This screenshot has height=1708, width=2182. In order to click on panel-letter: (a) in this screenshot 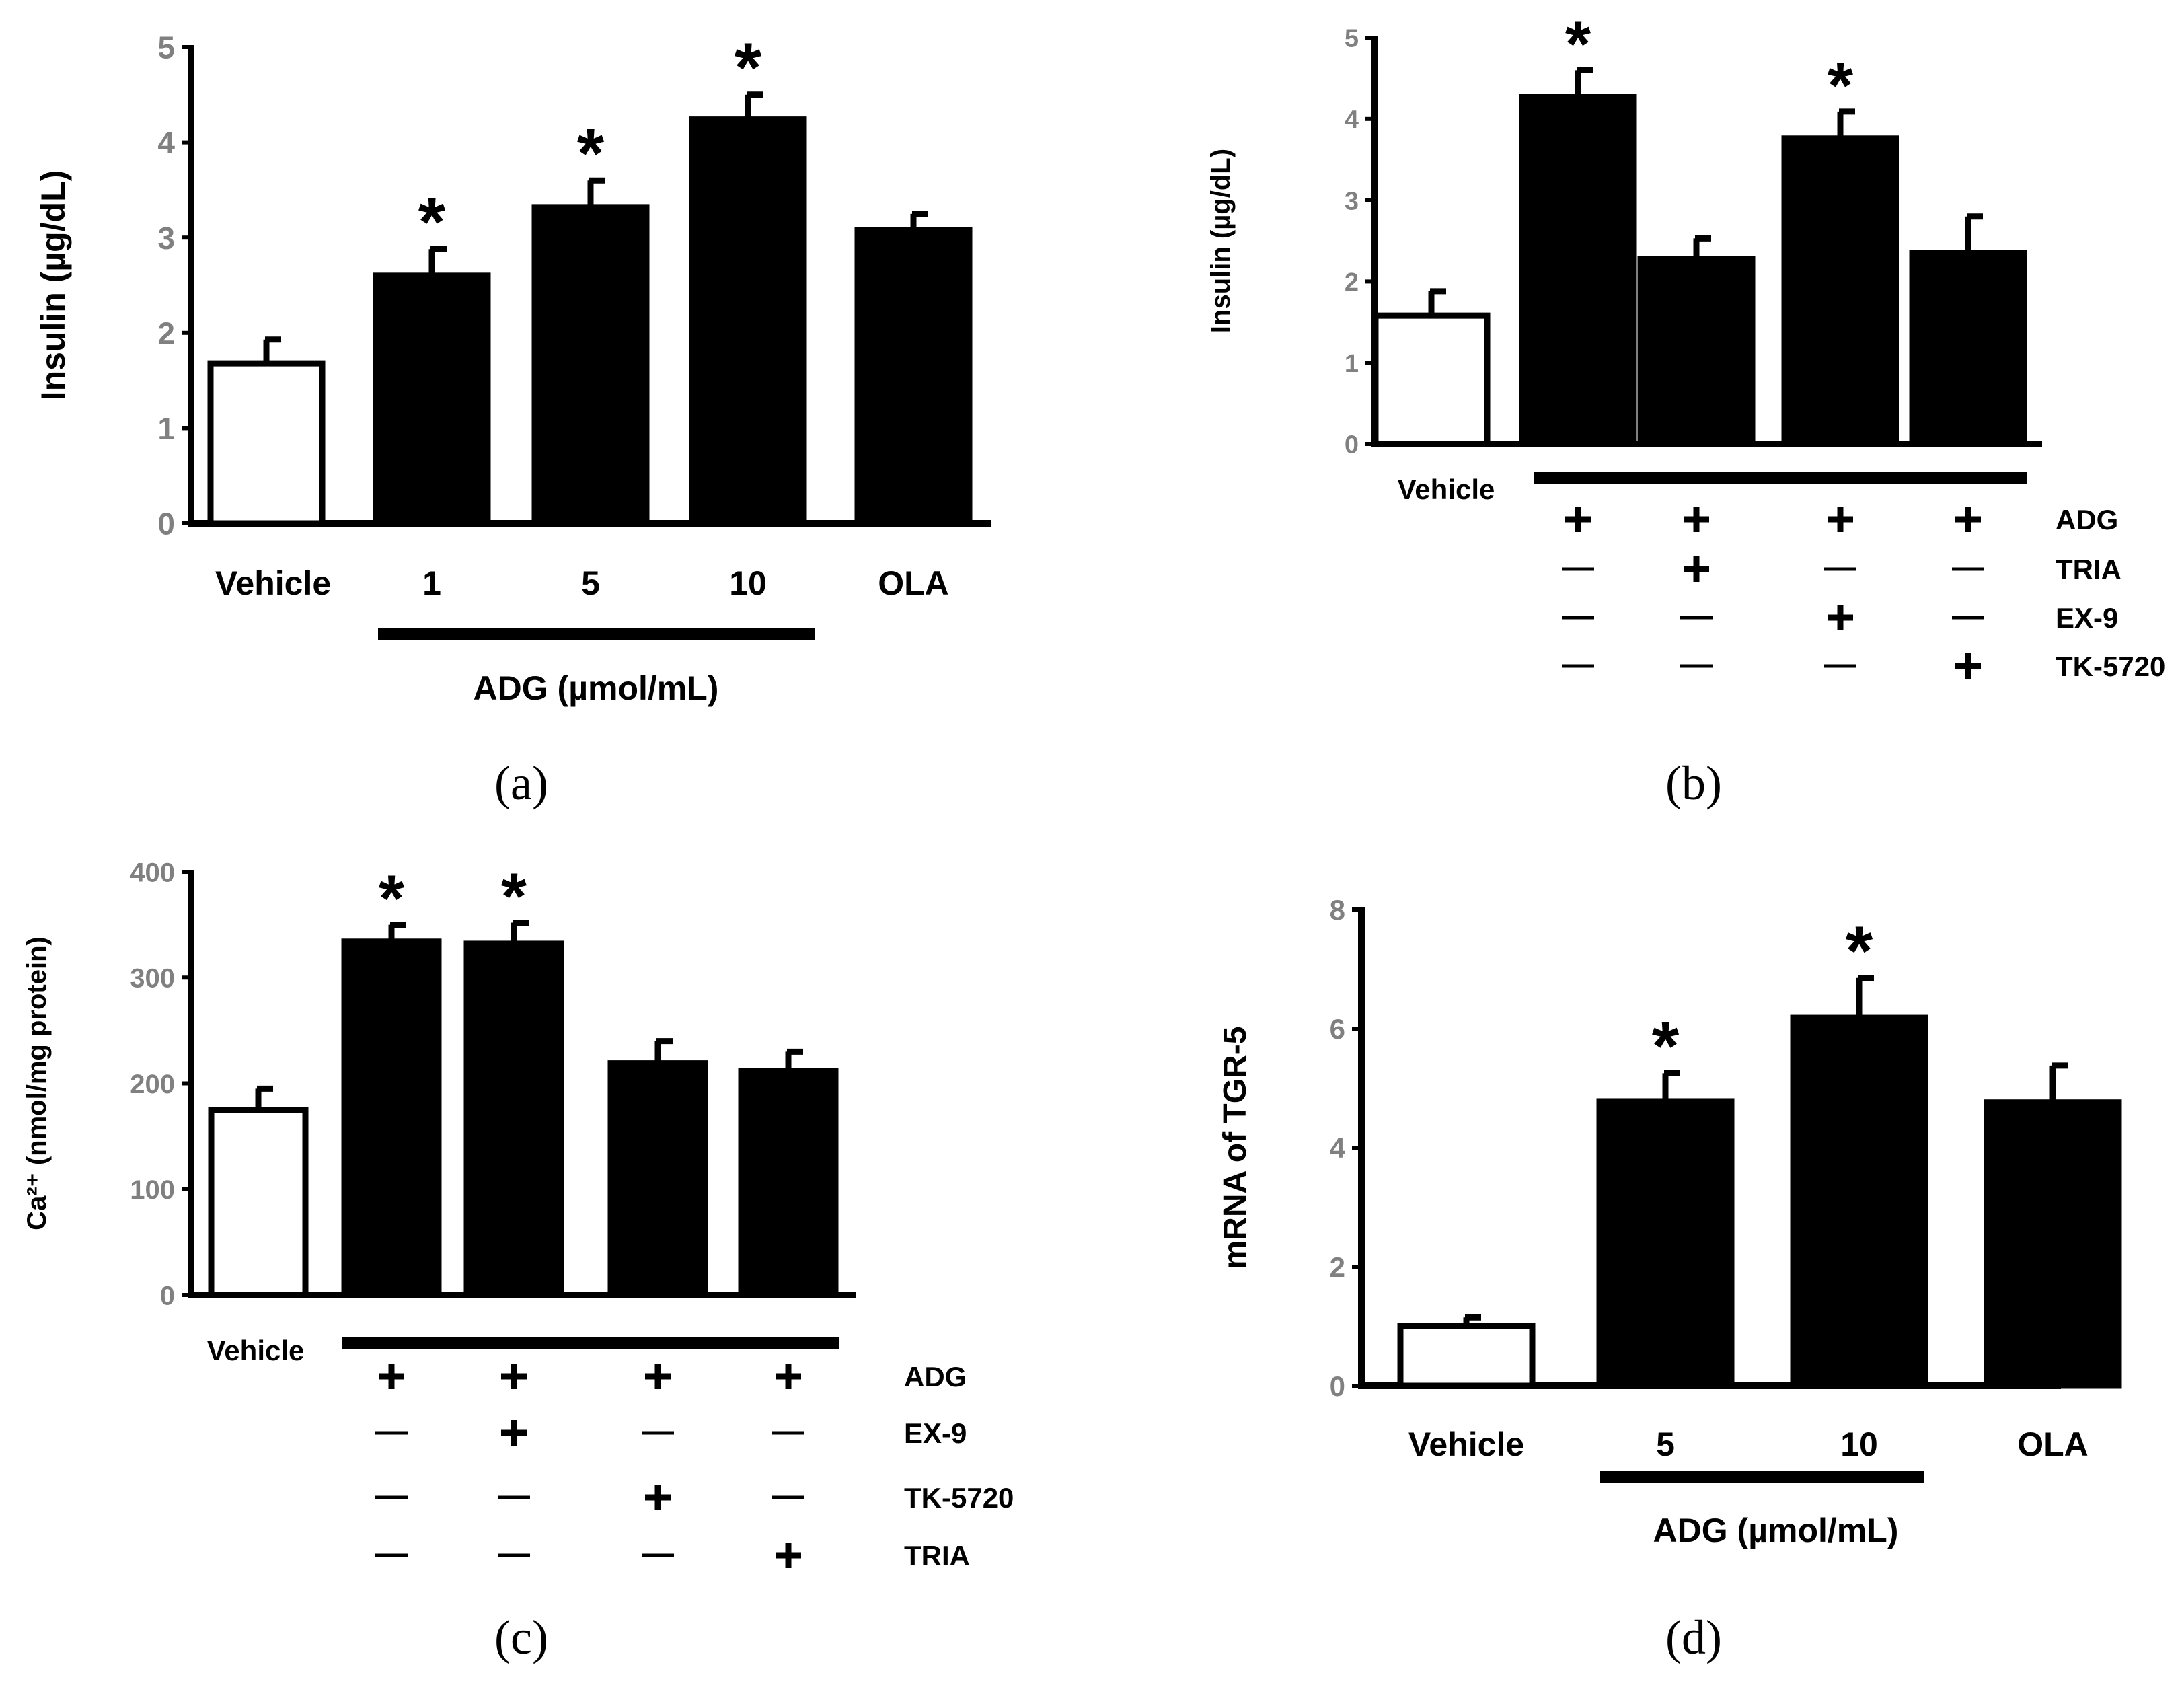, I will do `click(521, 783)`.